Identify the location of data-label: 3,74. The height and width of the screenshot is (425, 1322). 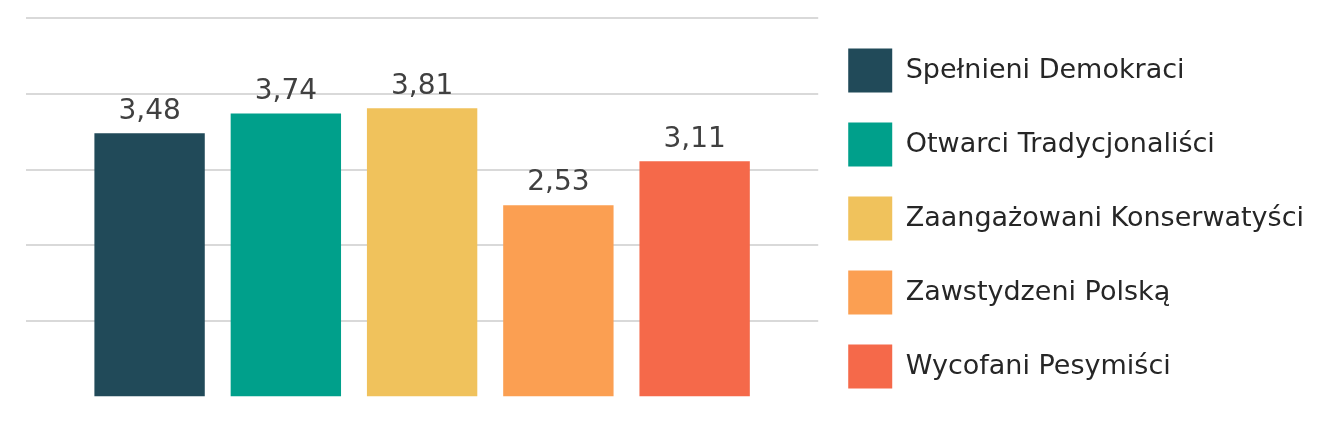
(286, 89).